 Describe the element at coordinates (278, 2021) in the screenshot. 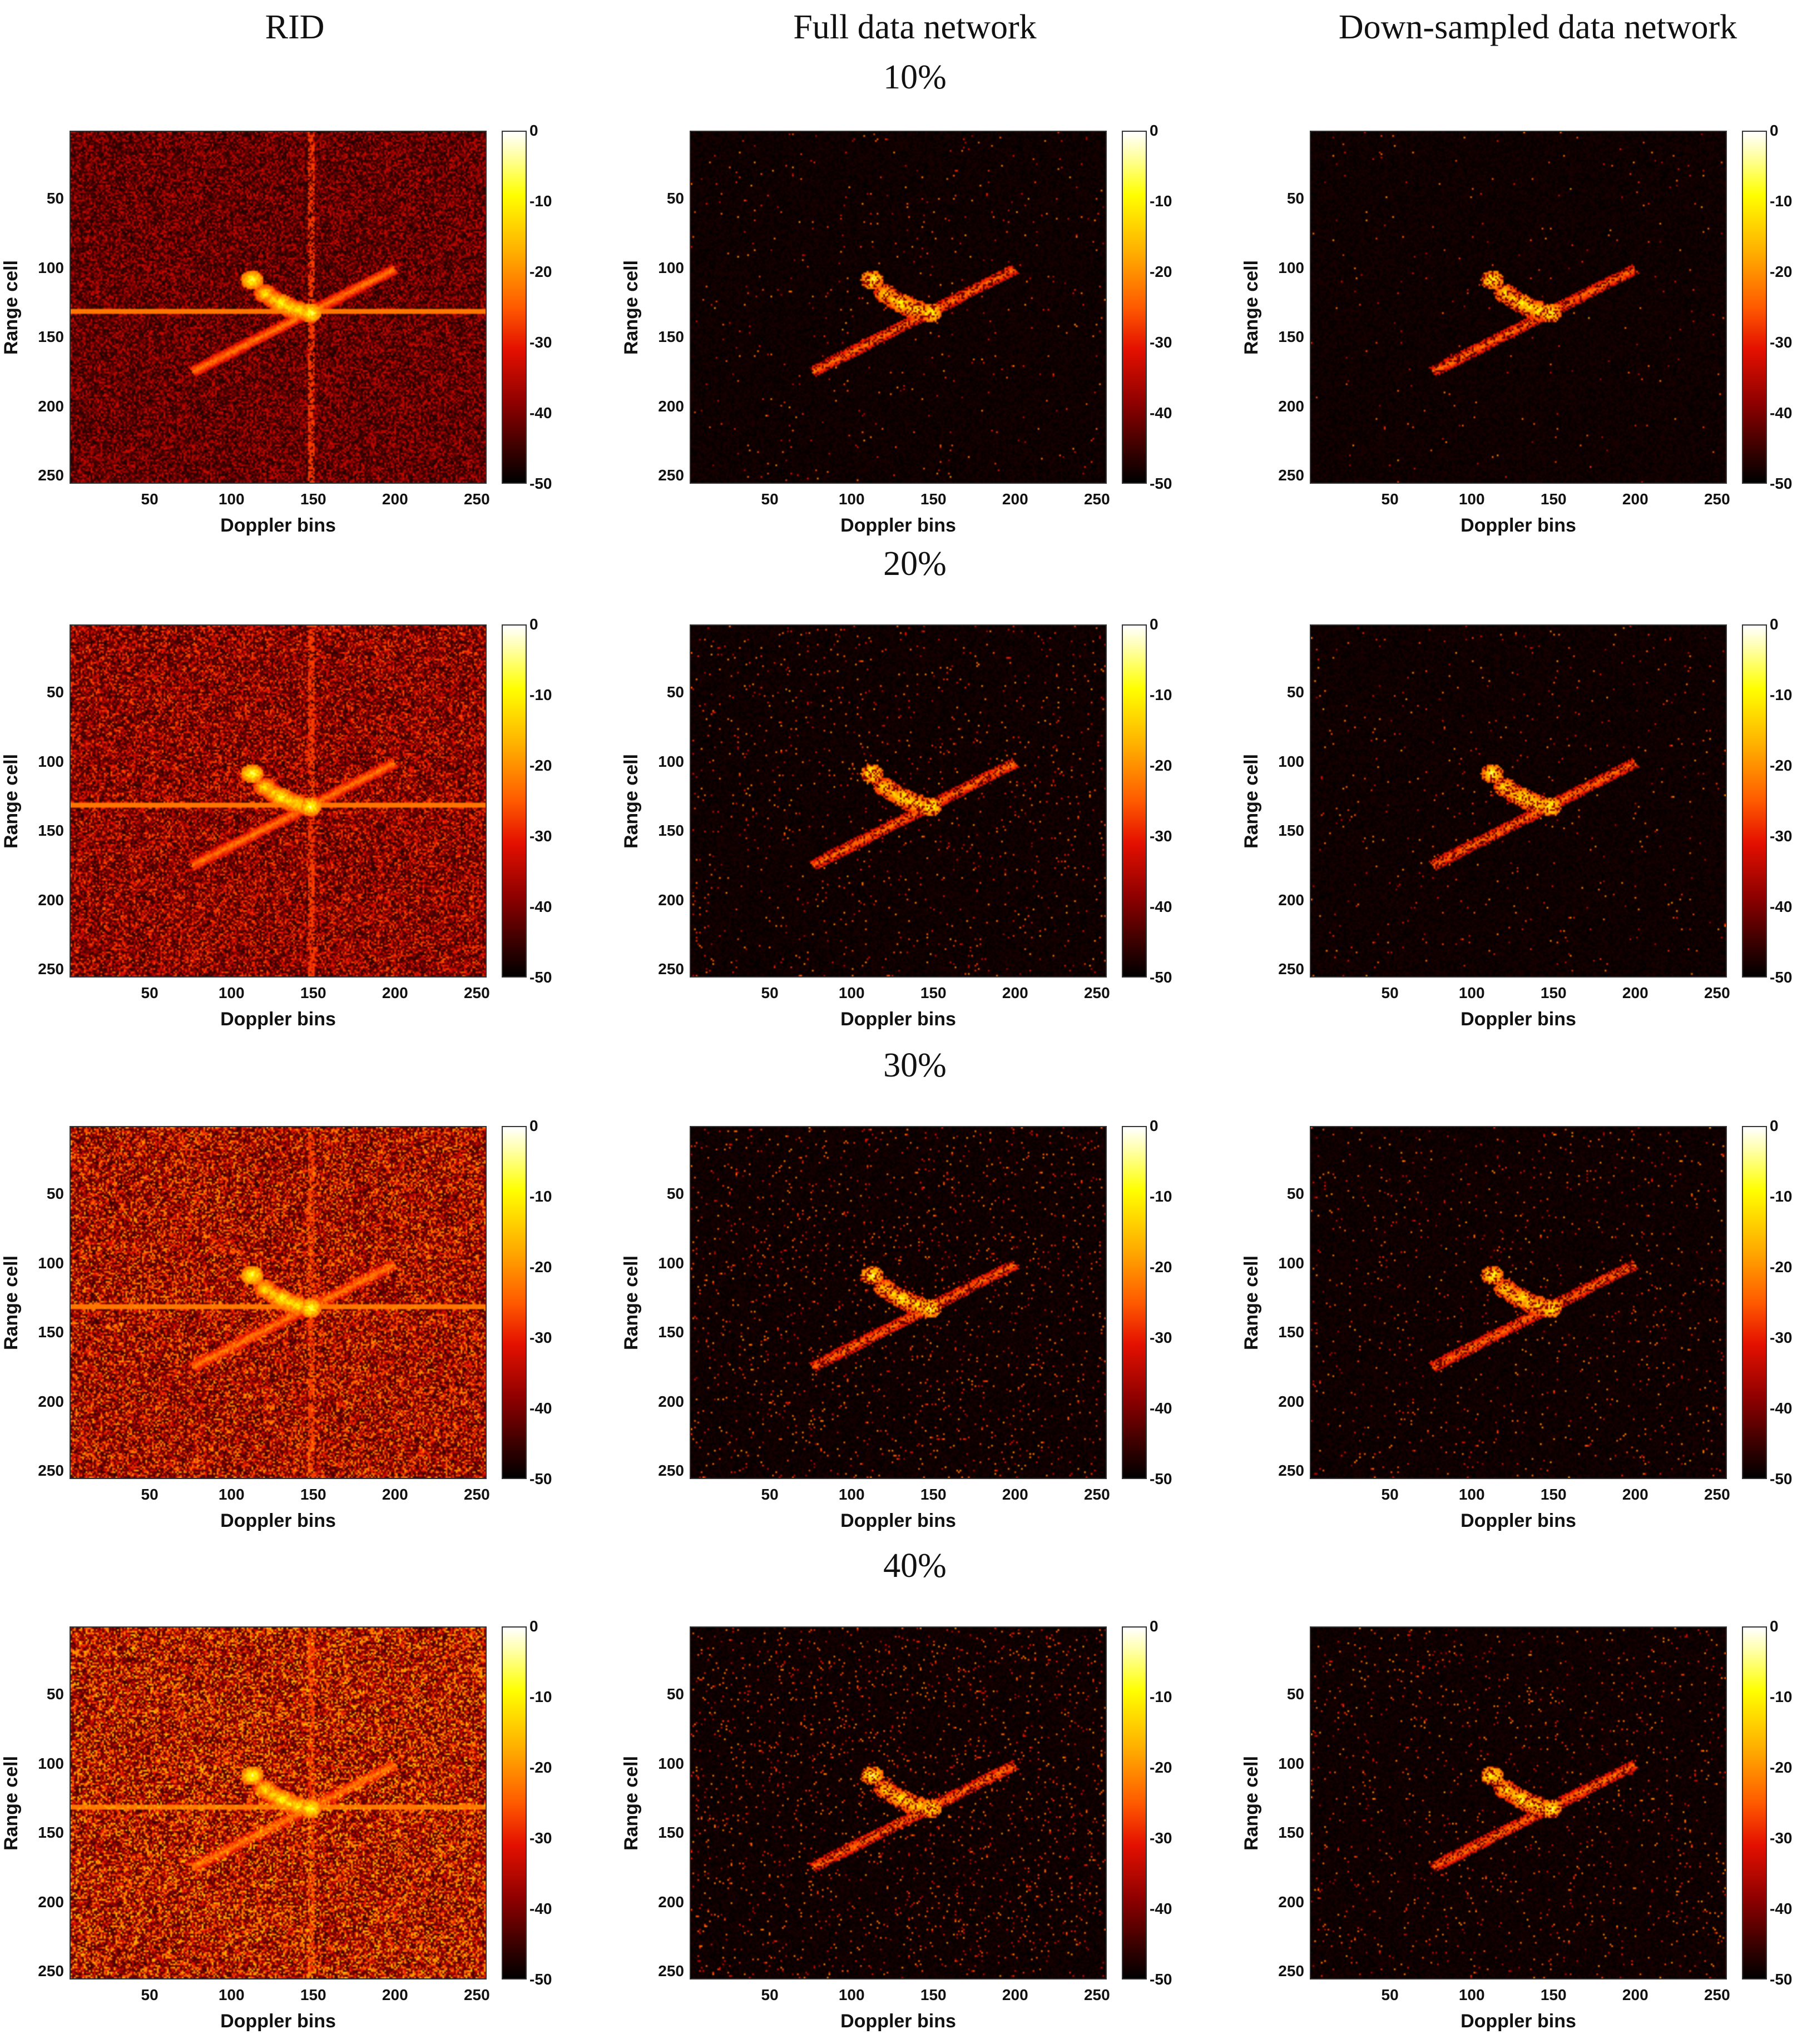

I see `x-axis-label: Doppler bins` at that location.